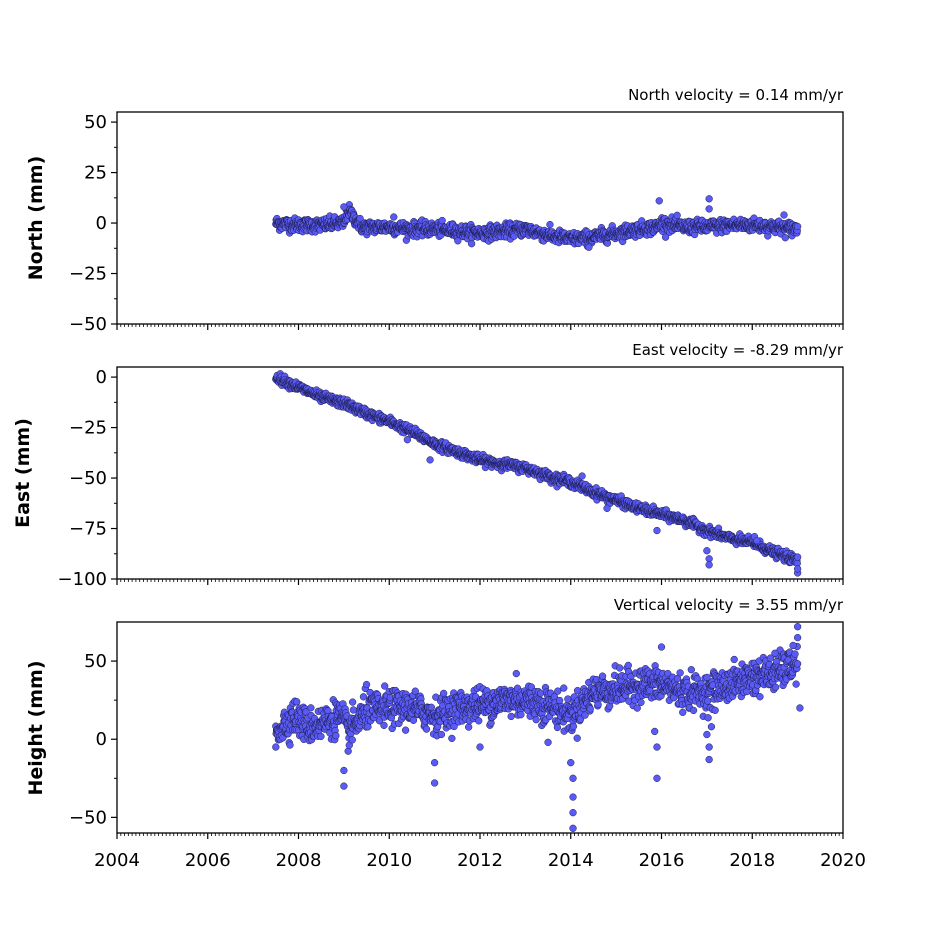 The image size is (937, 937). Describe the element at coordinates (480, 860) in the screenshot. I see `height-xtick-label: 2012` at that location.